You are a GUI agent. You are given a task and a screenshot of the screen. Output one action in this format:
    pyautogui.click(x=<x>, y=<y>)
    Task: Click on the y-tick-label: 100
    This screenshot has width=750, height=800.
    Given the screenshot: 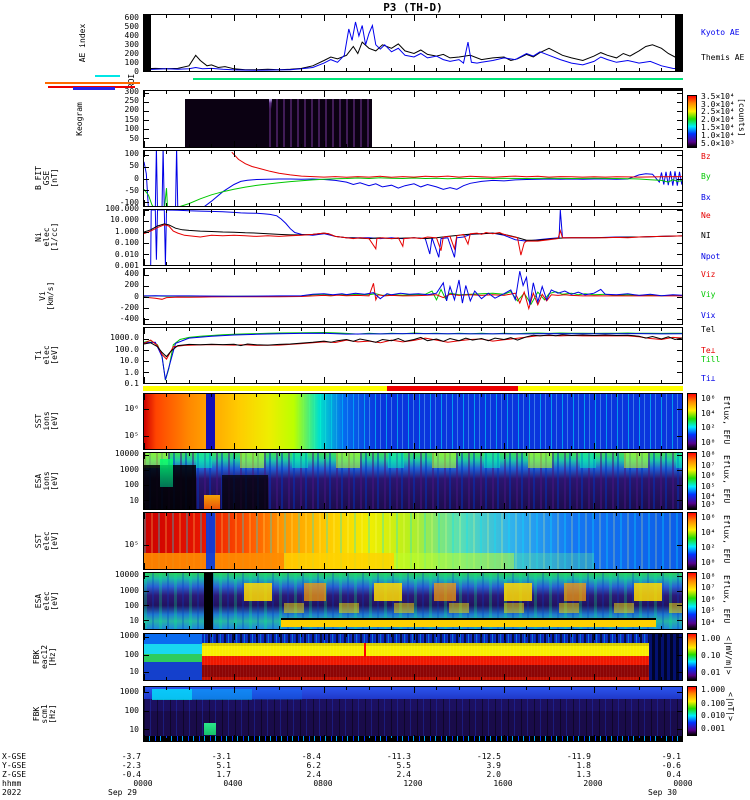 What is the action you would take?
    pyautogui.click(x=131, y=485)
    